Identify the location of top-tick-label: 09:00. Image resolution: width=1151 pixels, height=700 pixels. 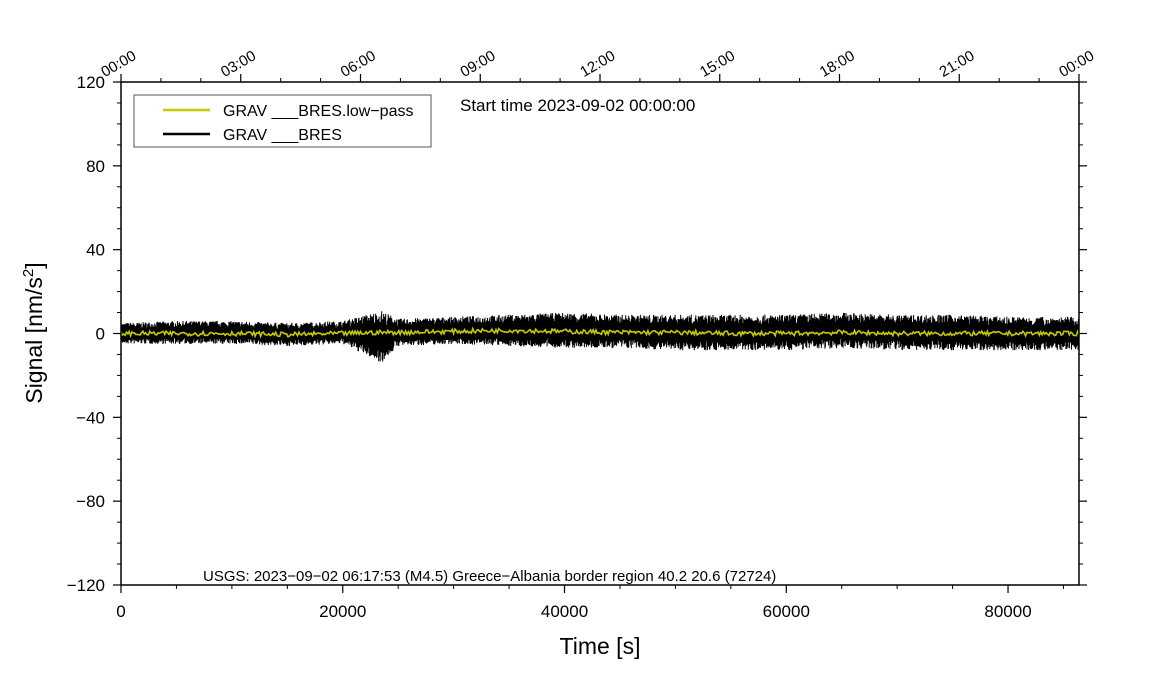
(477, 63).